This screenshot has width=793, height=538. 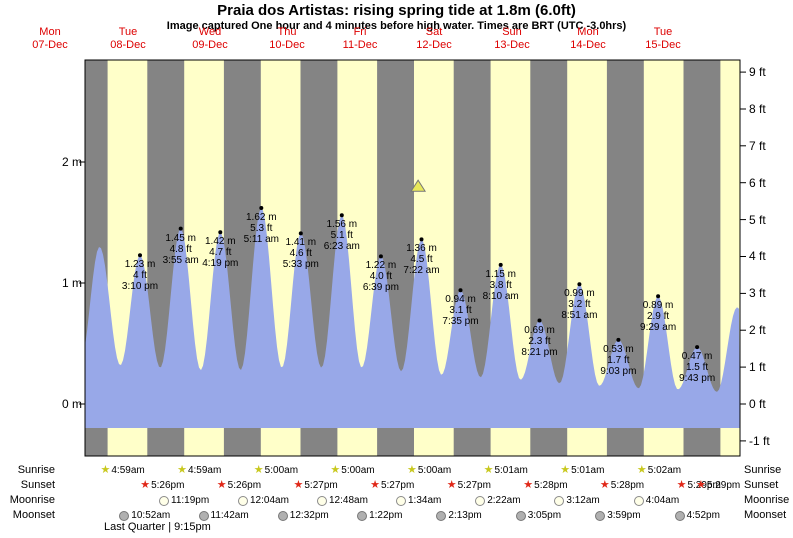 I want to click on eph-row-label-left: Sunset, so click(x=37, y=485).